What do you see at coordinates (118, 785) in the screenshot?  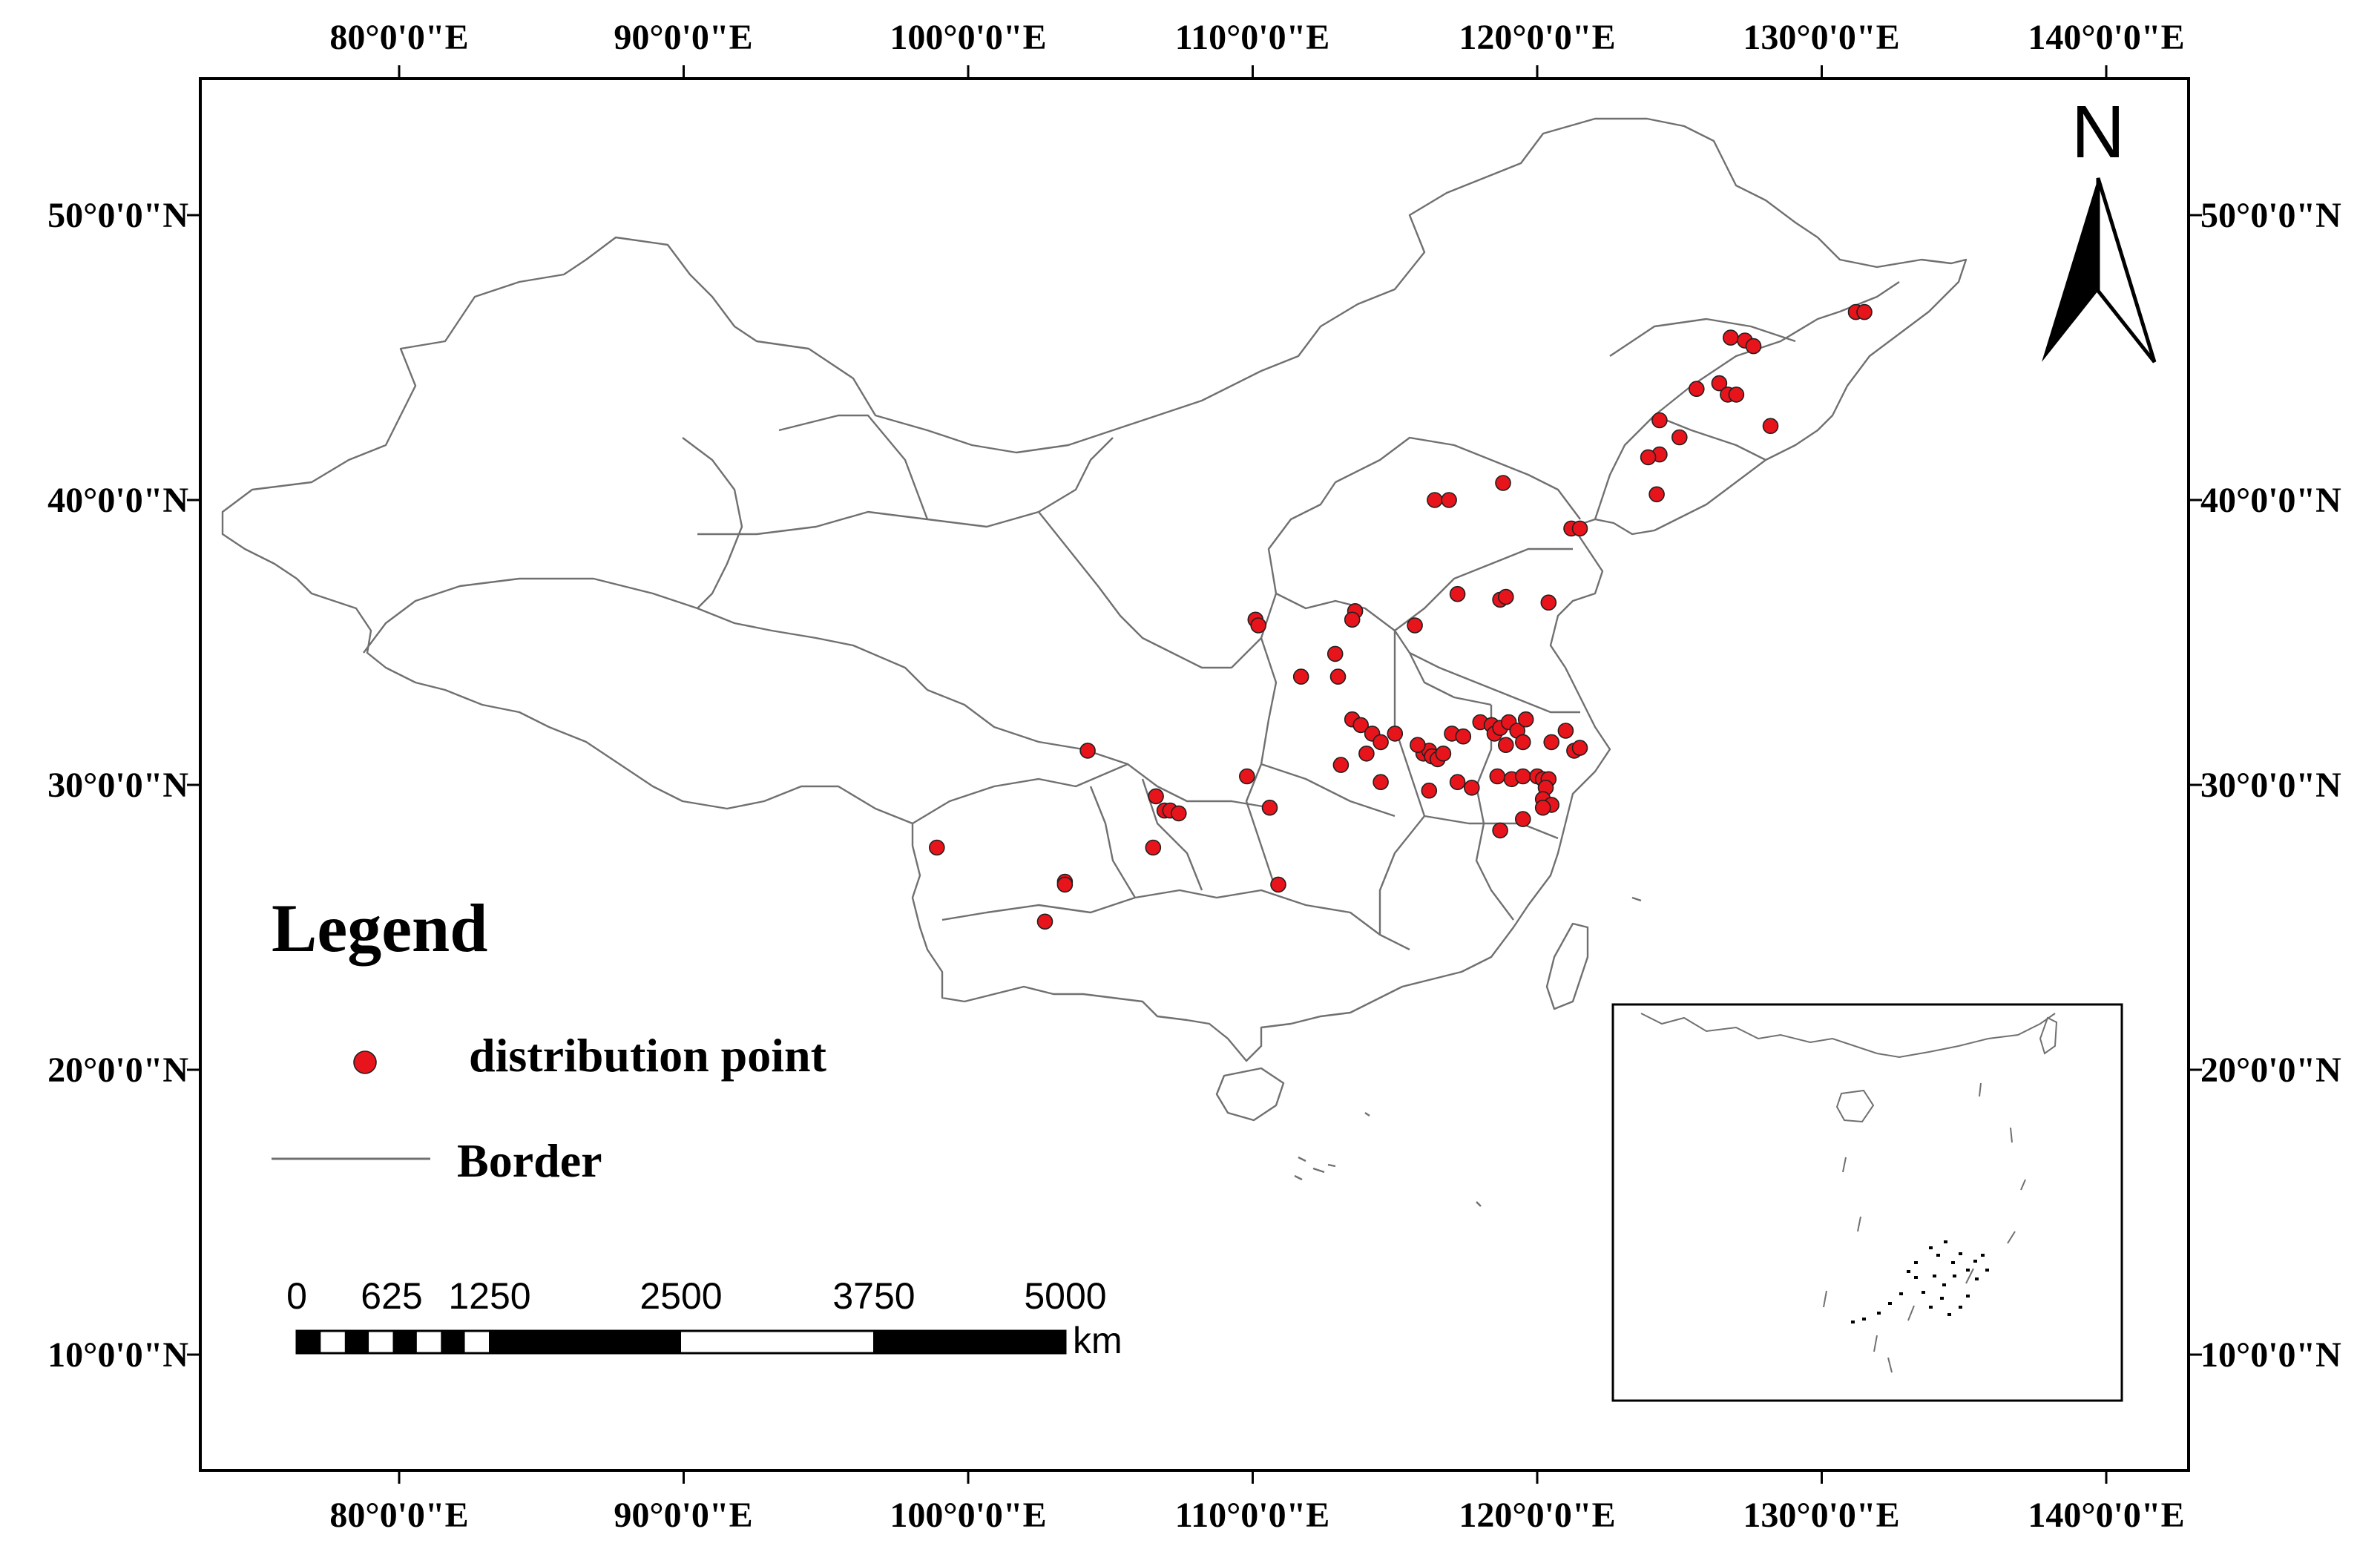 I see `left-tick-label: 30°0'0"N` at bounding box center [118, 785].